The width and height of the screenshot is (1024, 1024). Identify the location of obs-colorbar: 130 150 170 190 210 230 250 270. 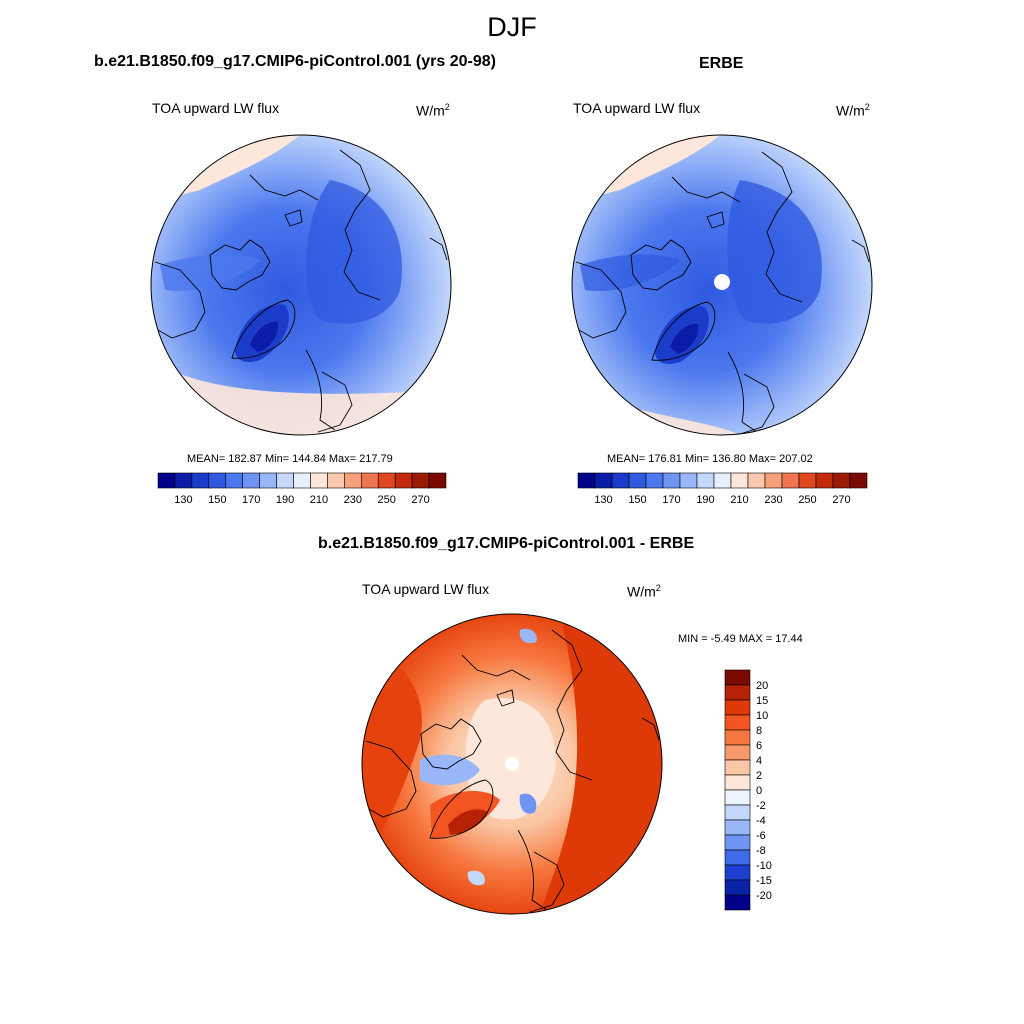
(722, 489).